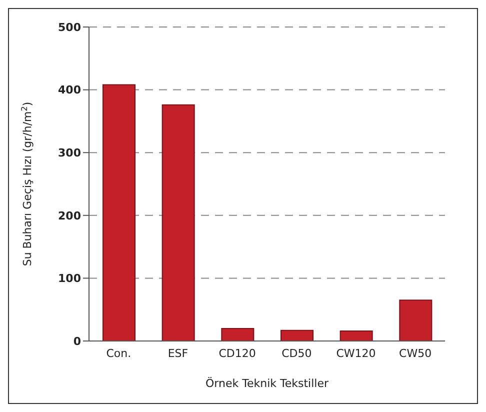  What do you see at coordinates (70, 27) in the screenshot?
I see `y-tick-label: 500` at bounding box center [70, 27].